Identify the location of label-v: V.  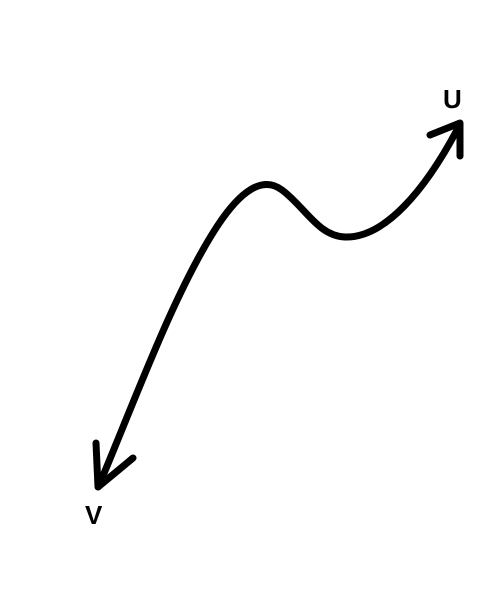
(94, 515).